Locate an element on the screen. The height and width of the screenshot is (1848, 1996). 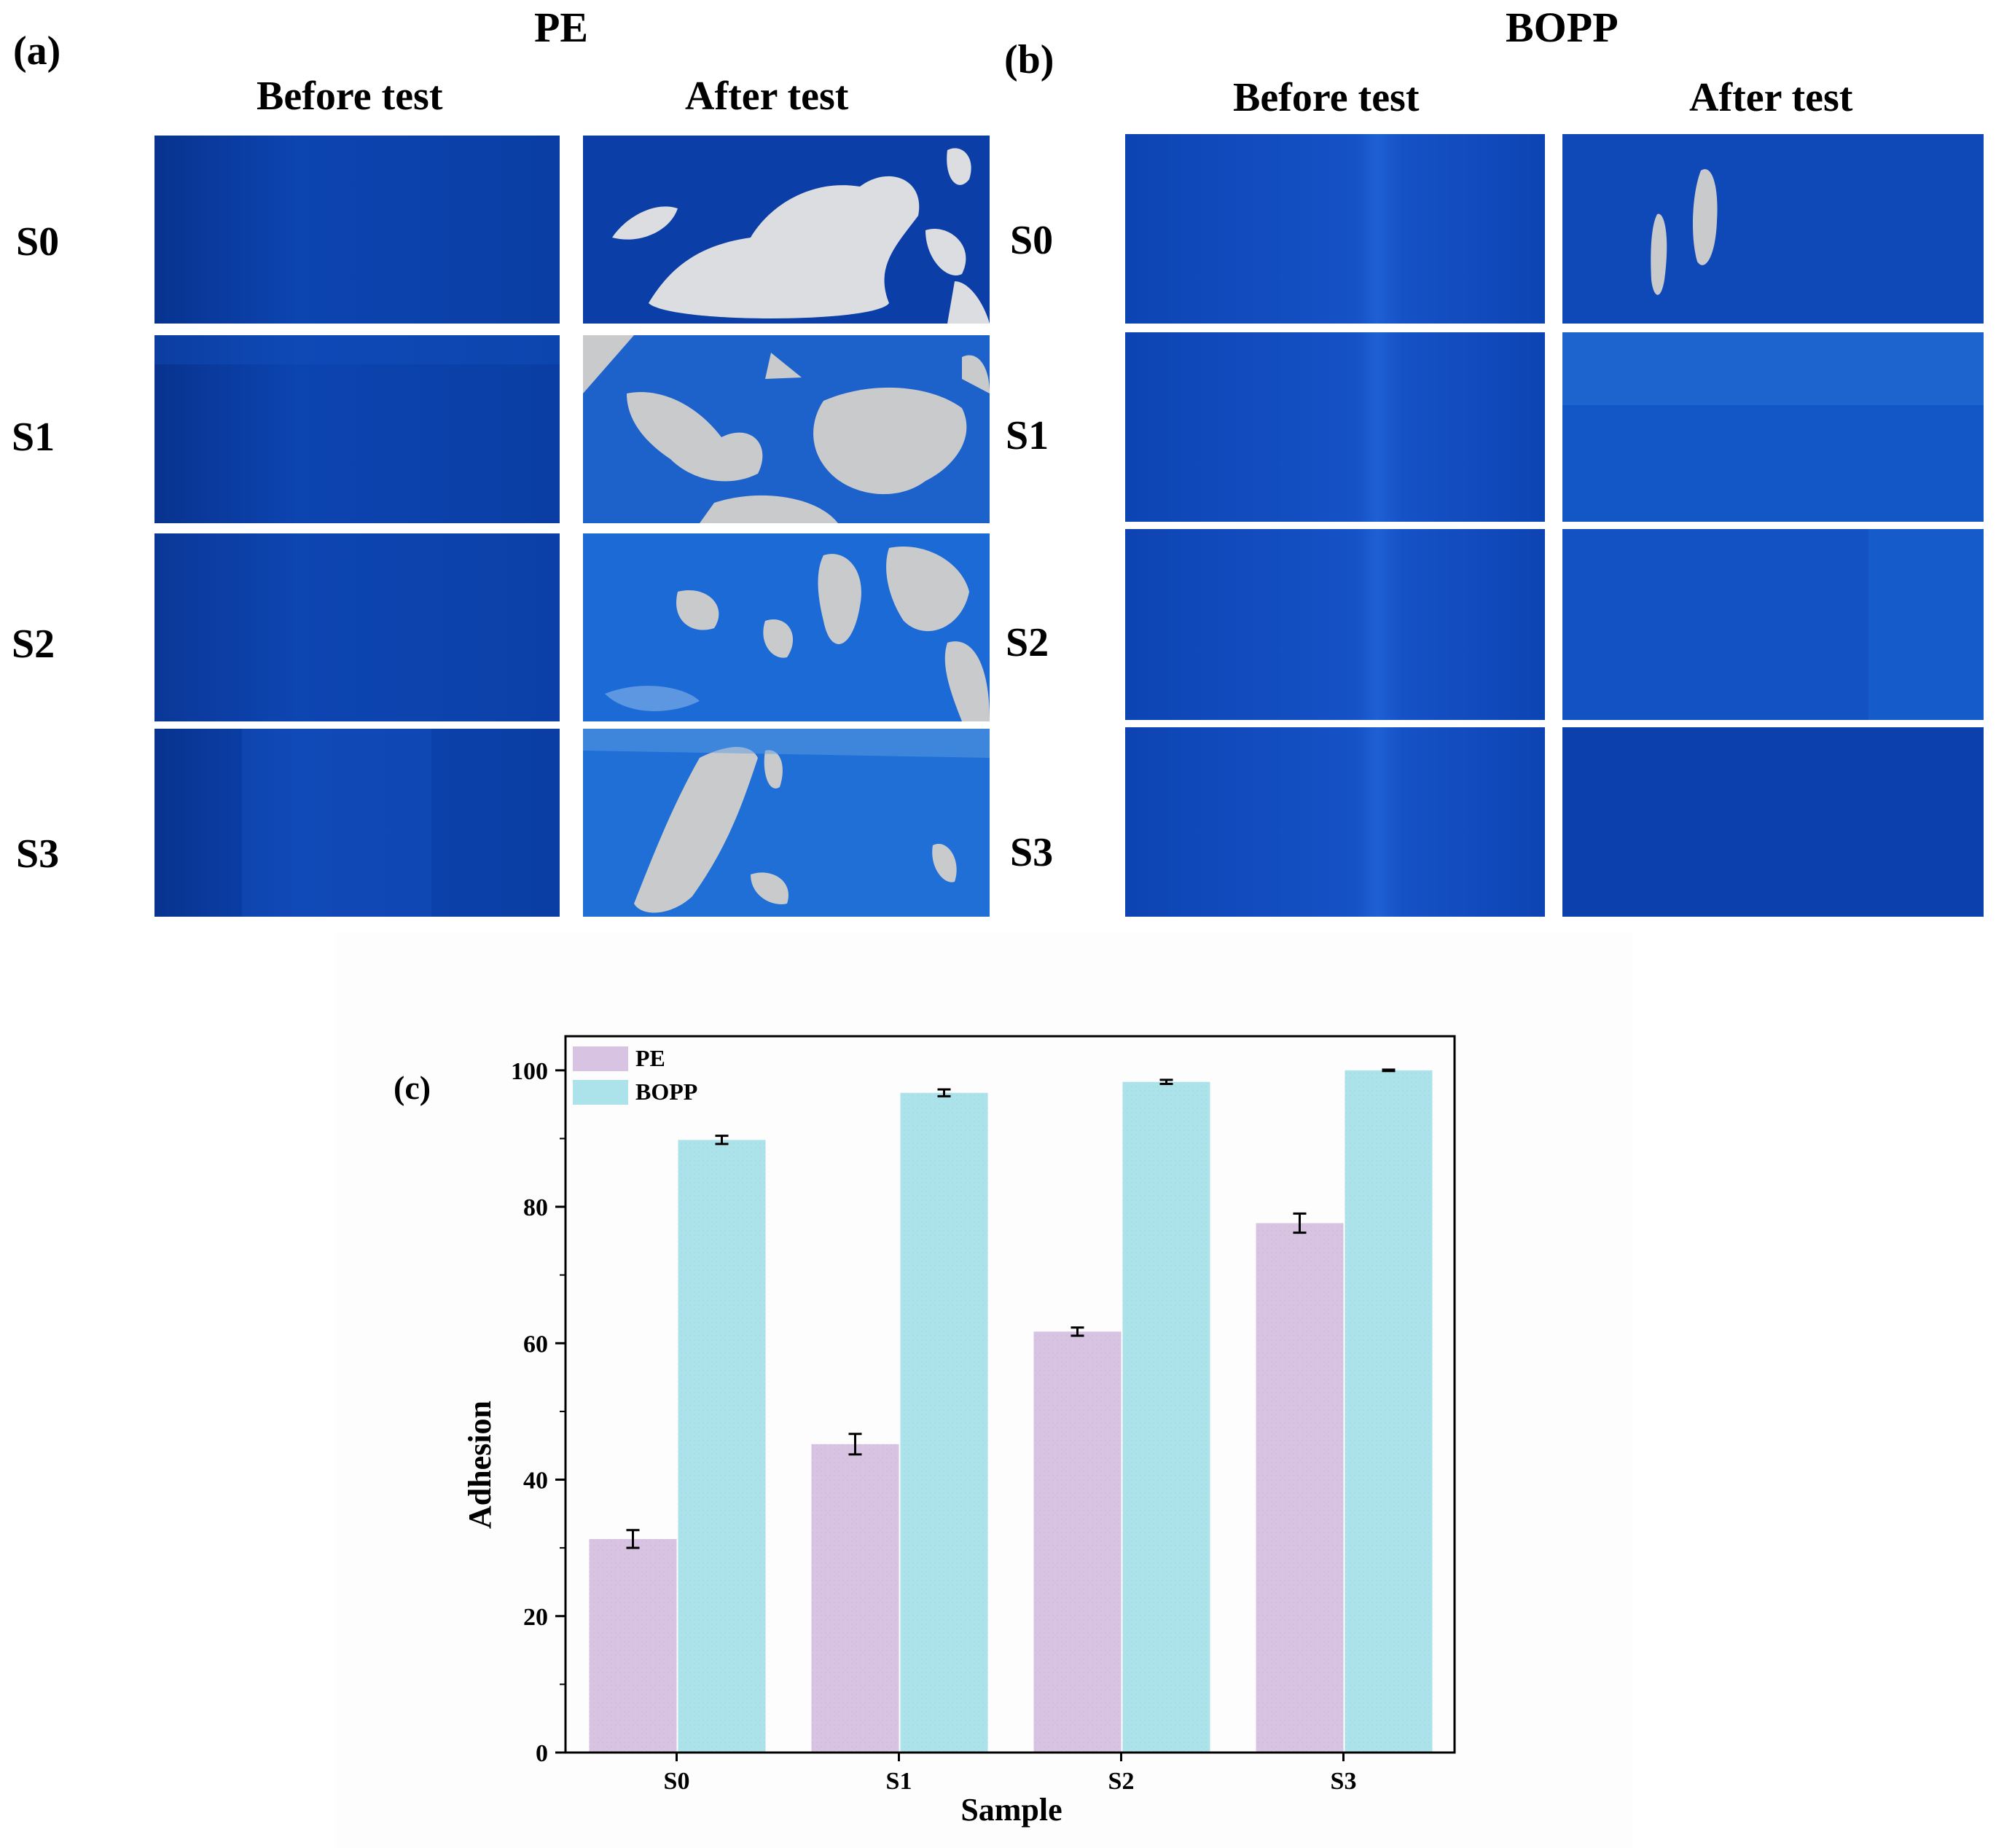
pe-s1-after-photo is located at coordinates (786, 429).